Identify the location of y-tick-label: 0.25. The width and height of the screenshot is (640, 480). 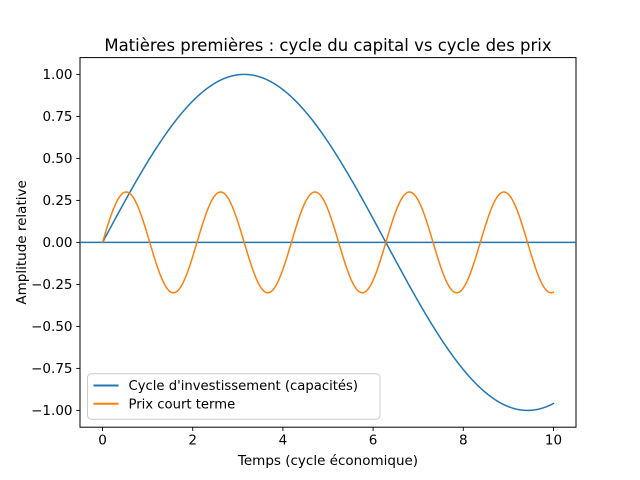
(57, 201).